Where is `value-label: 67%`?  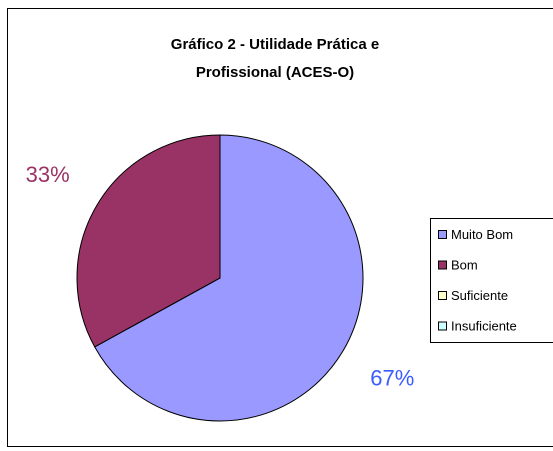 value-label: 67% is located at coordinates (392, 378).